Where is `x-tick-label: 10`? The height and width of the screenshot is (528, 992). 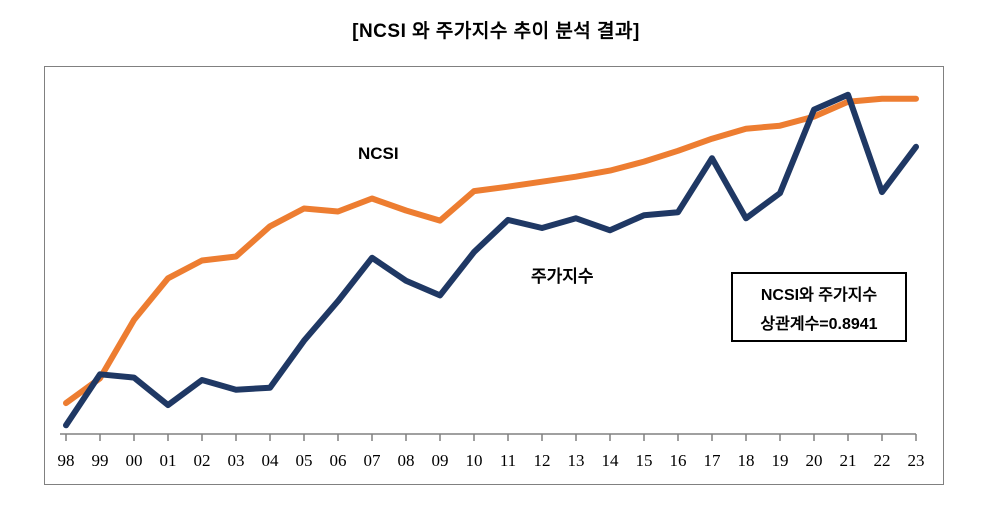
x-tick-label: 10 is located at coordinates (474, 460).